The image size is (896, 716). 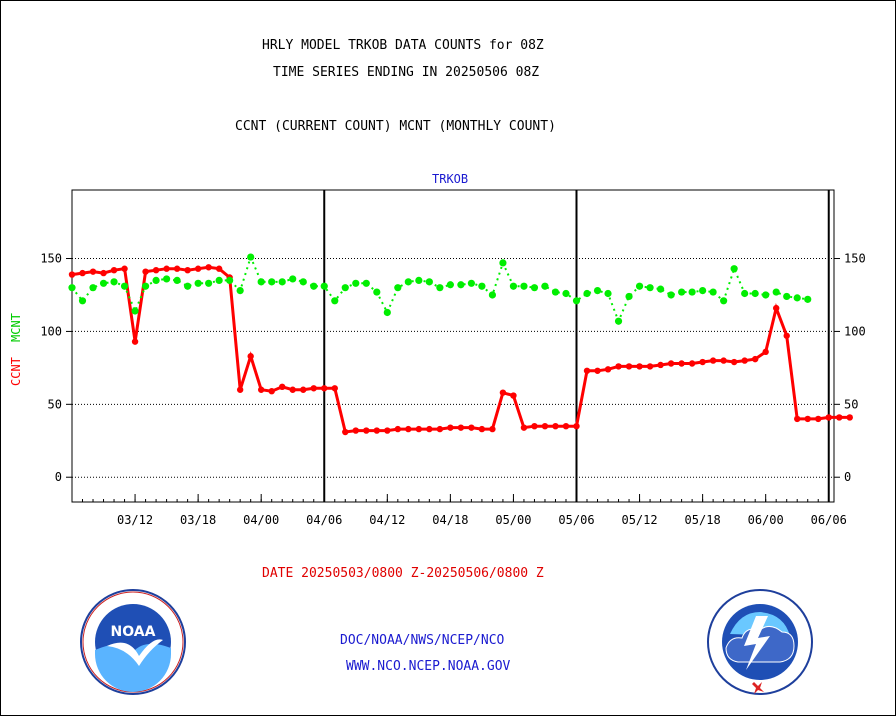 What do you see at coordinates (576, 520) in the screenshot?
I see `x-tick-label: 05/06` at bounding box center [576, 520].